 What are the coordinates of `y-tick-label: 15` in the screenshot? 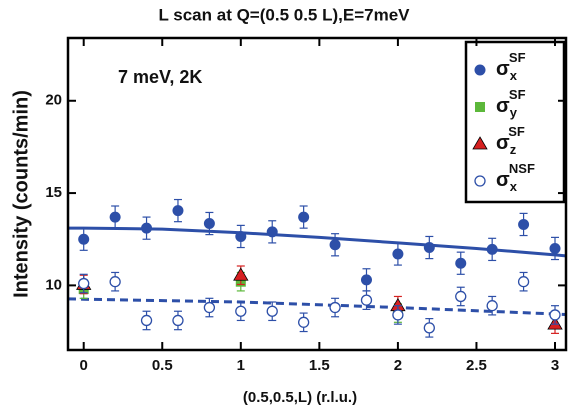 It's located at (53, 192).